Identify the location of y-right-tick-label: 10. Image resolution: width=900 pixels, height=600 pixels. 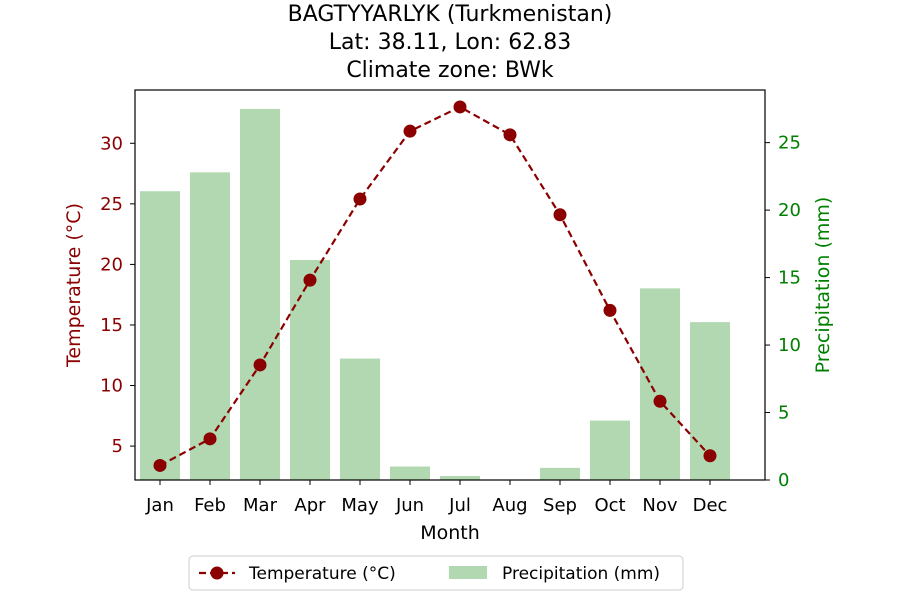
(789, 345).